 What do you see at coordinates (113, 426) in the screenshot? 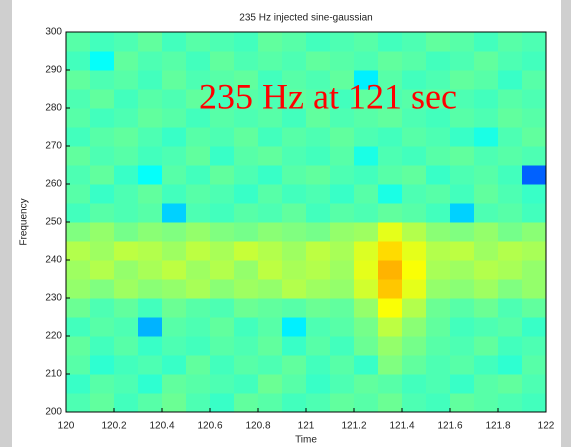
I see `x-tick-label: 120.2` at bounding box center [113, 426].